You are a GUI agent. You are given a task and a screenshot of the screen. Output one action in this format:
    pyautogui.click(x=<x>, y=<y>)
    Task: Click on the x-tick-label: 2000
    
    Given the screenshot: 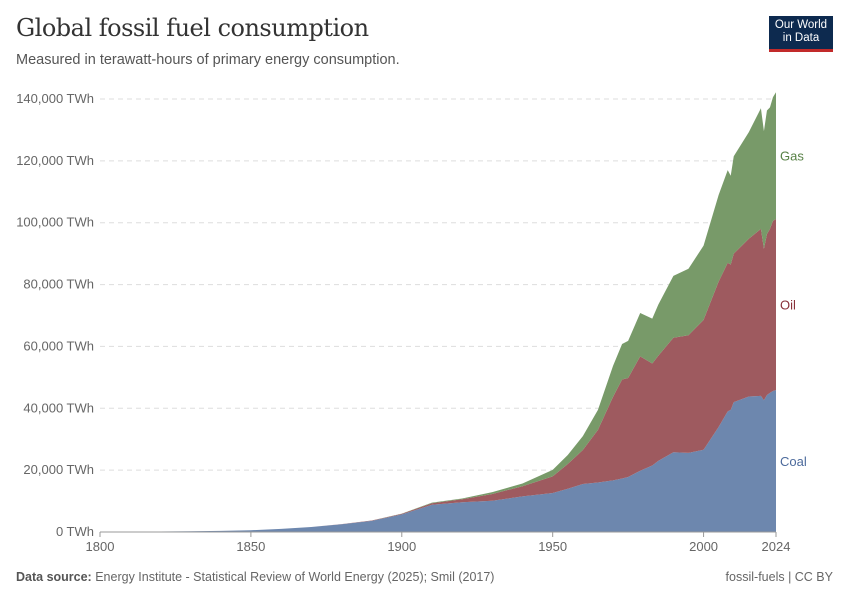 What is the action you would take?
    pyautogui.click(x=703, y=546)
    